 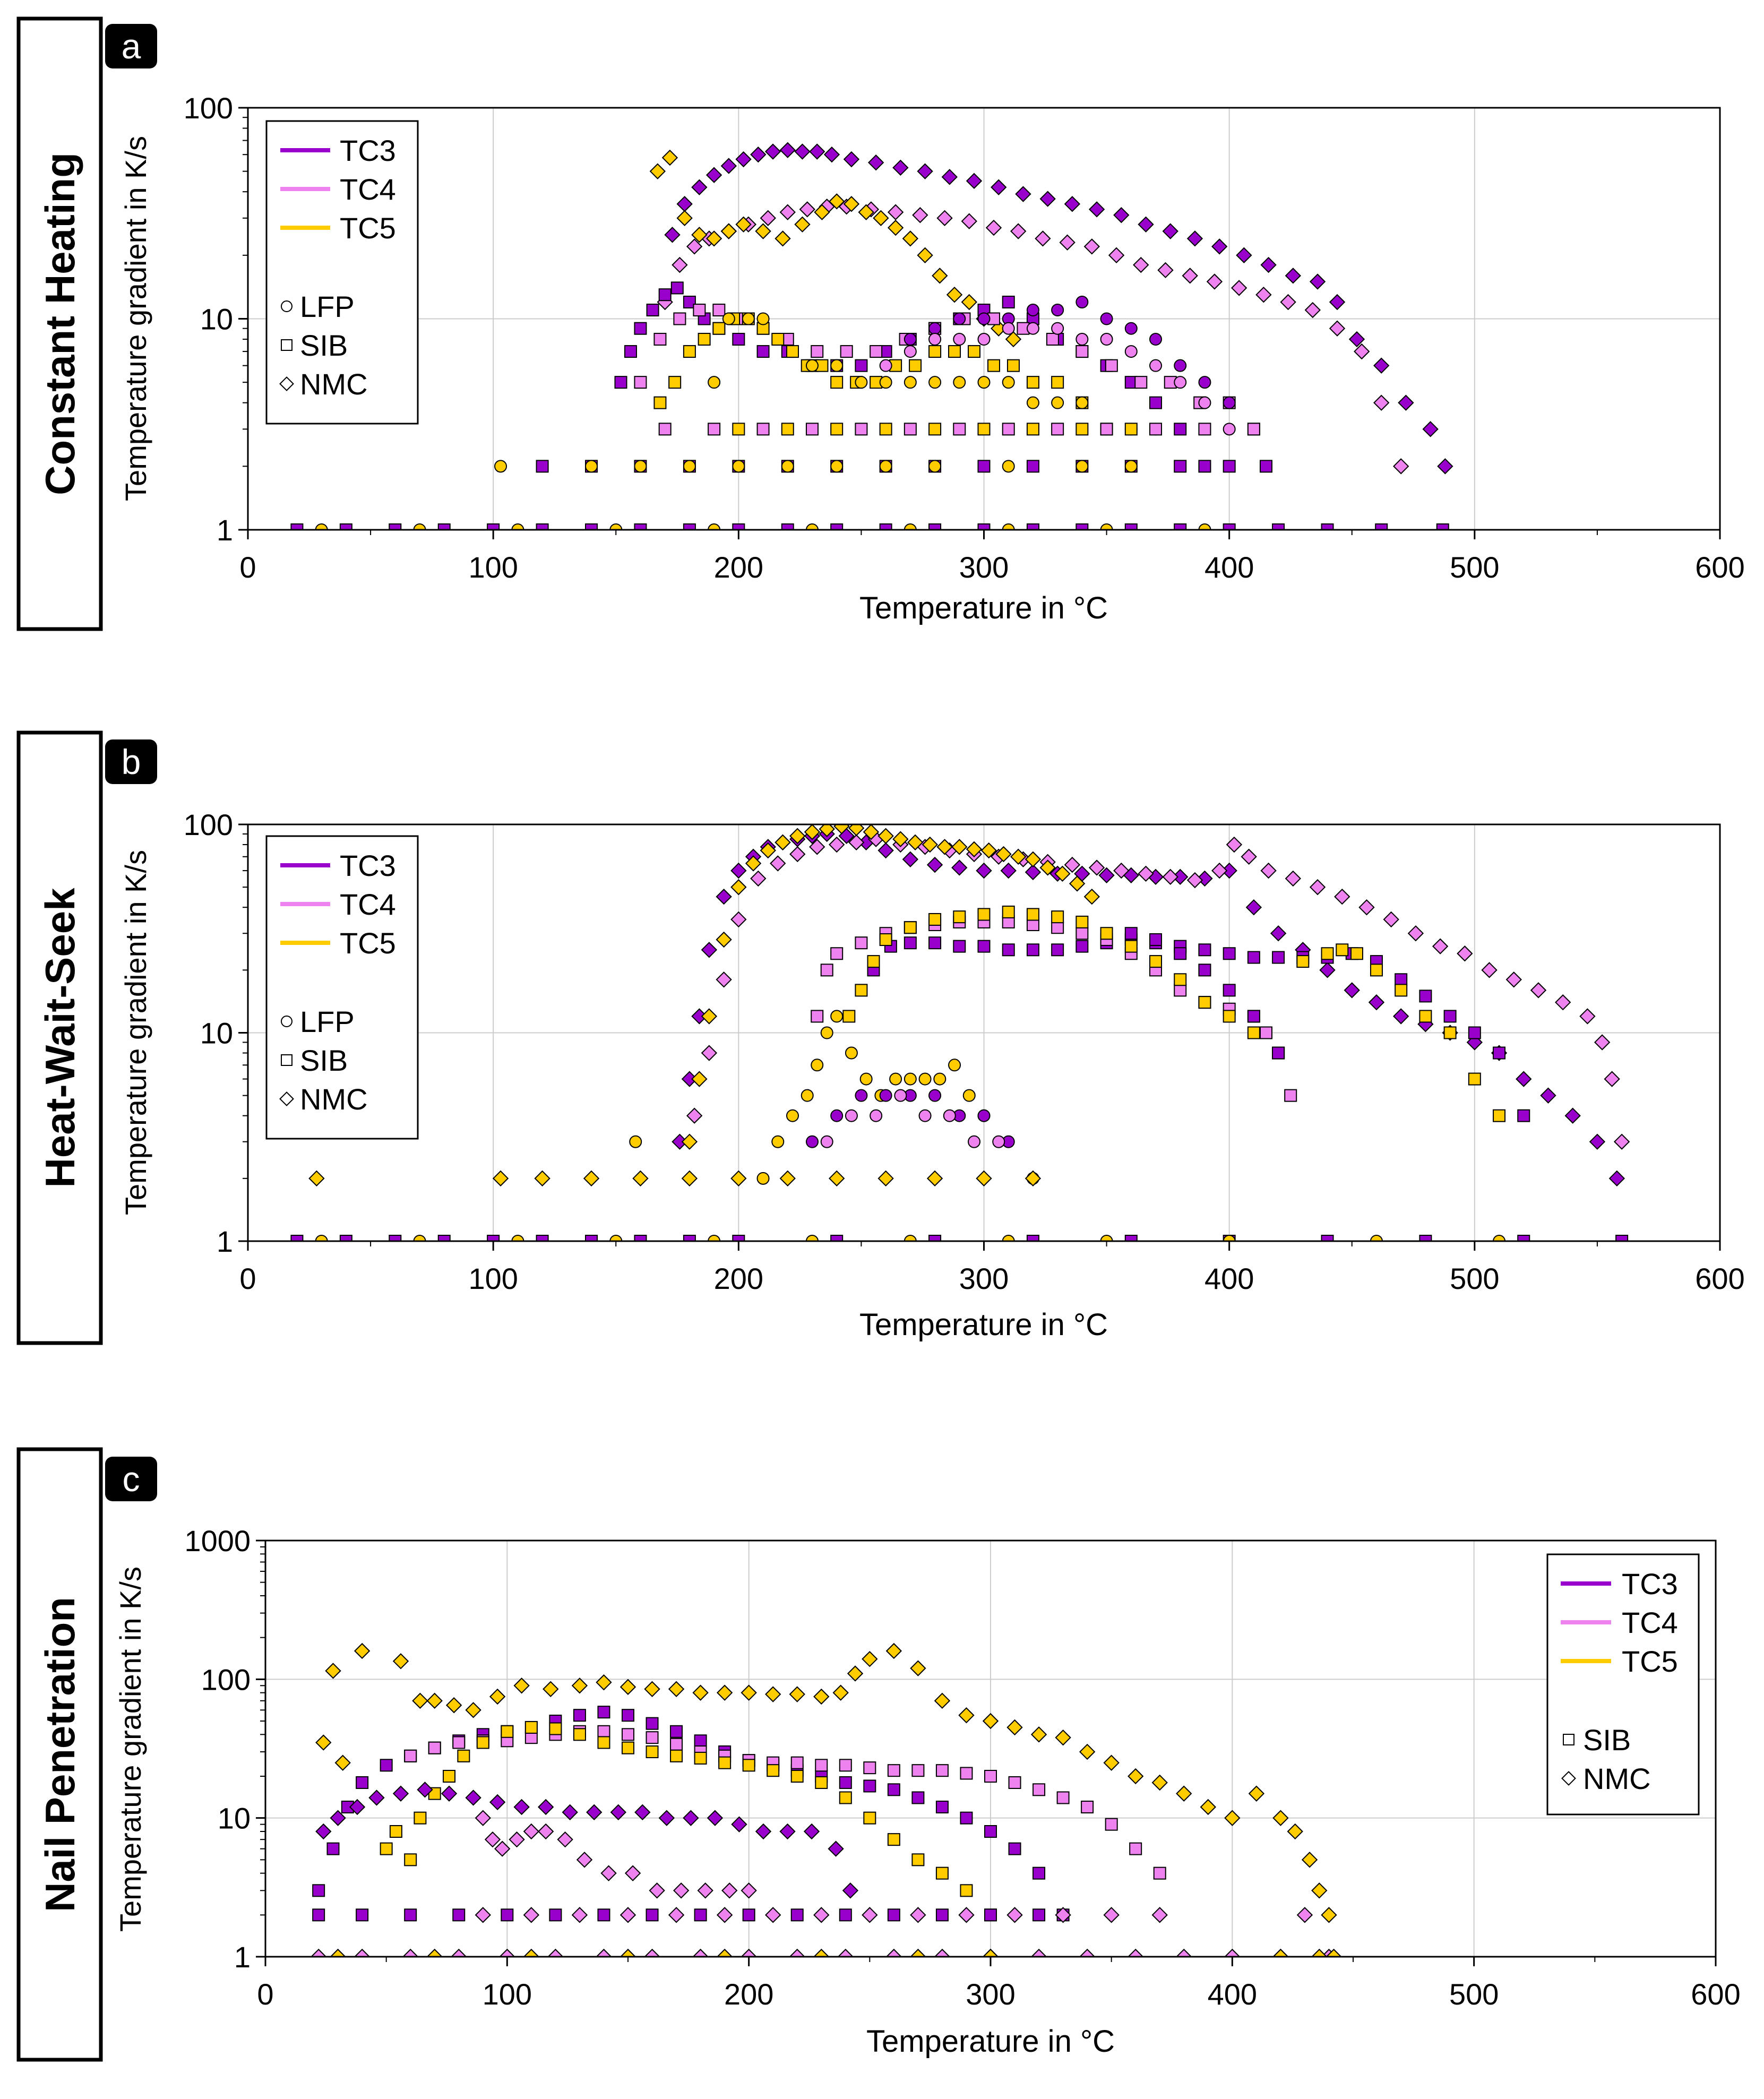 I want to click on series-baseline-tc5, so click(x=836, y=1952).